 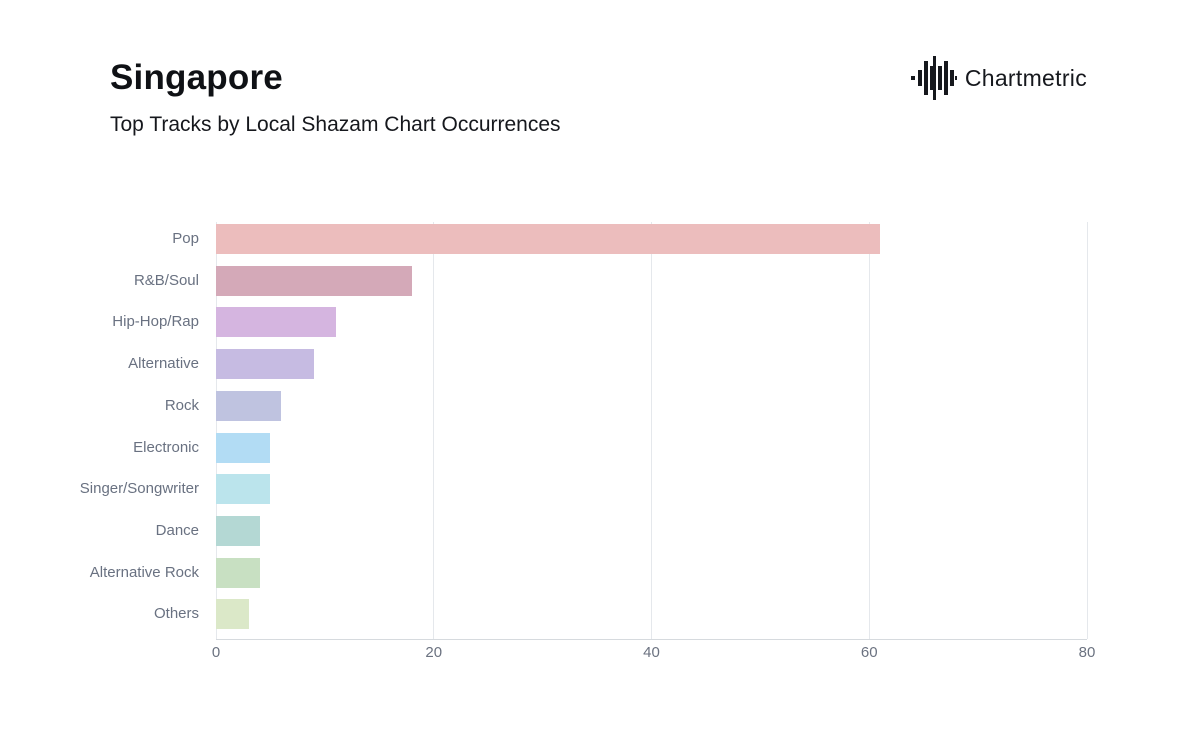 I want to click on category-label: Rock, so click(x=181, y=405).